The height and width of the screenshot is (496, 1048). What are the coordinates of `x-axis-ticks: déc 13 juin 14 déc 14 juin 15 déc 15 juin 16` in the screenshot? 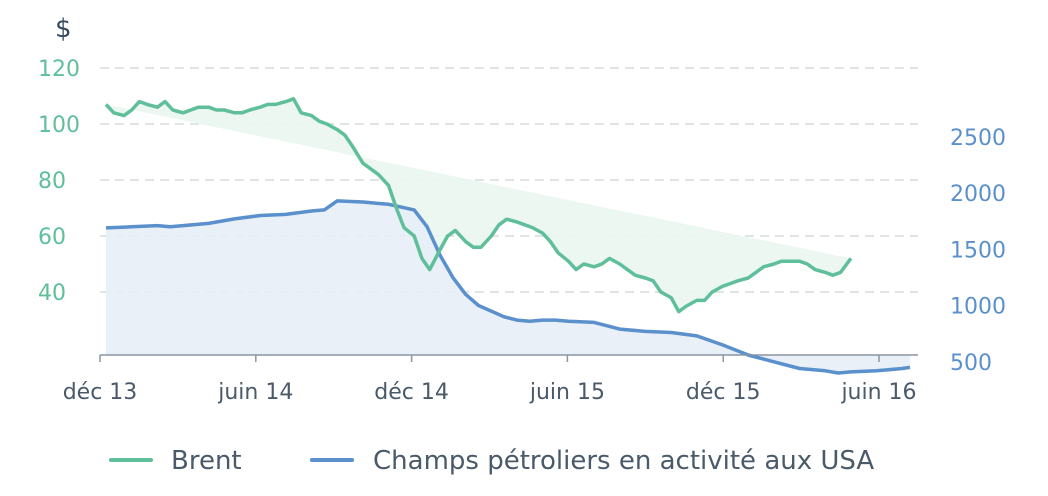 It's located at (490, 380).